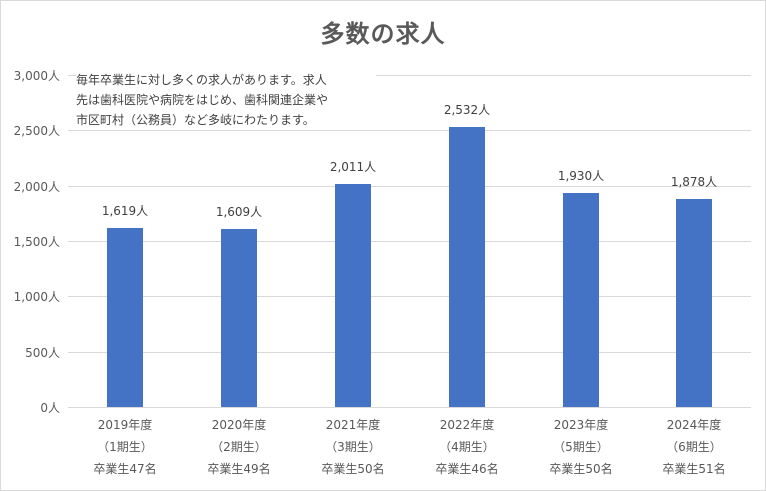 This screenshot has height=491, width=766. Describe the element at coordinates (195, 120) in the screenshot. I see `annotation-line: 市区町村（公務員）など多岐にわたります。` at that location.